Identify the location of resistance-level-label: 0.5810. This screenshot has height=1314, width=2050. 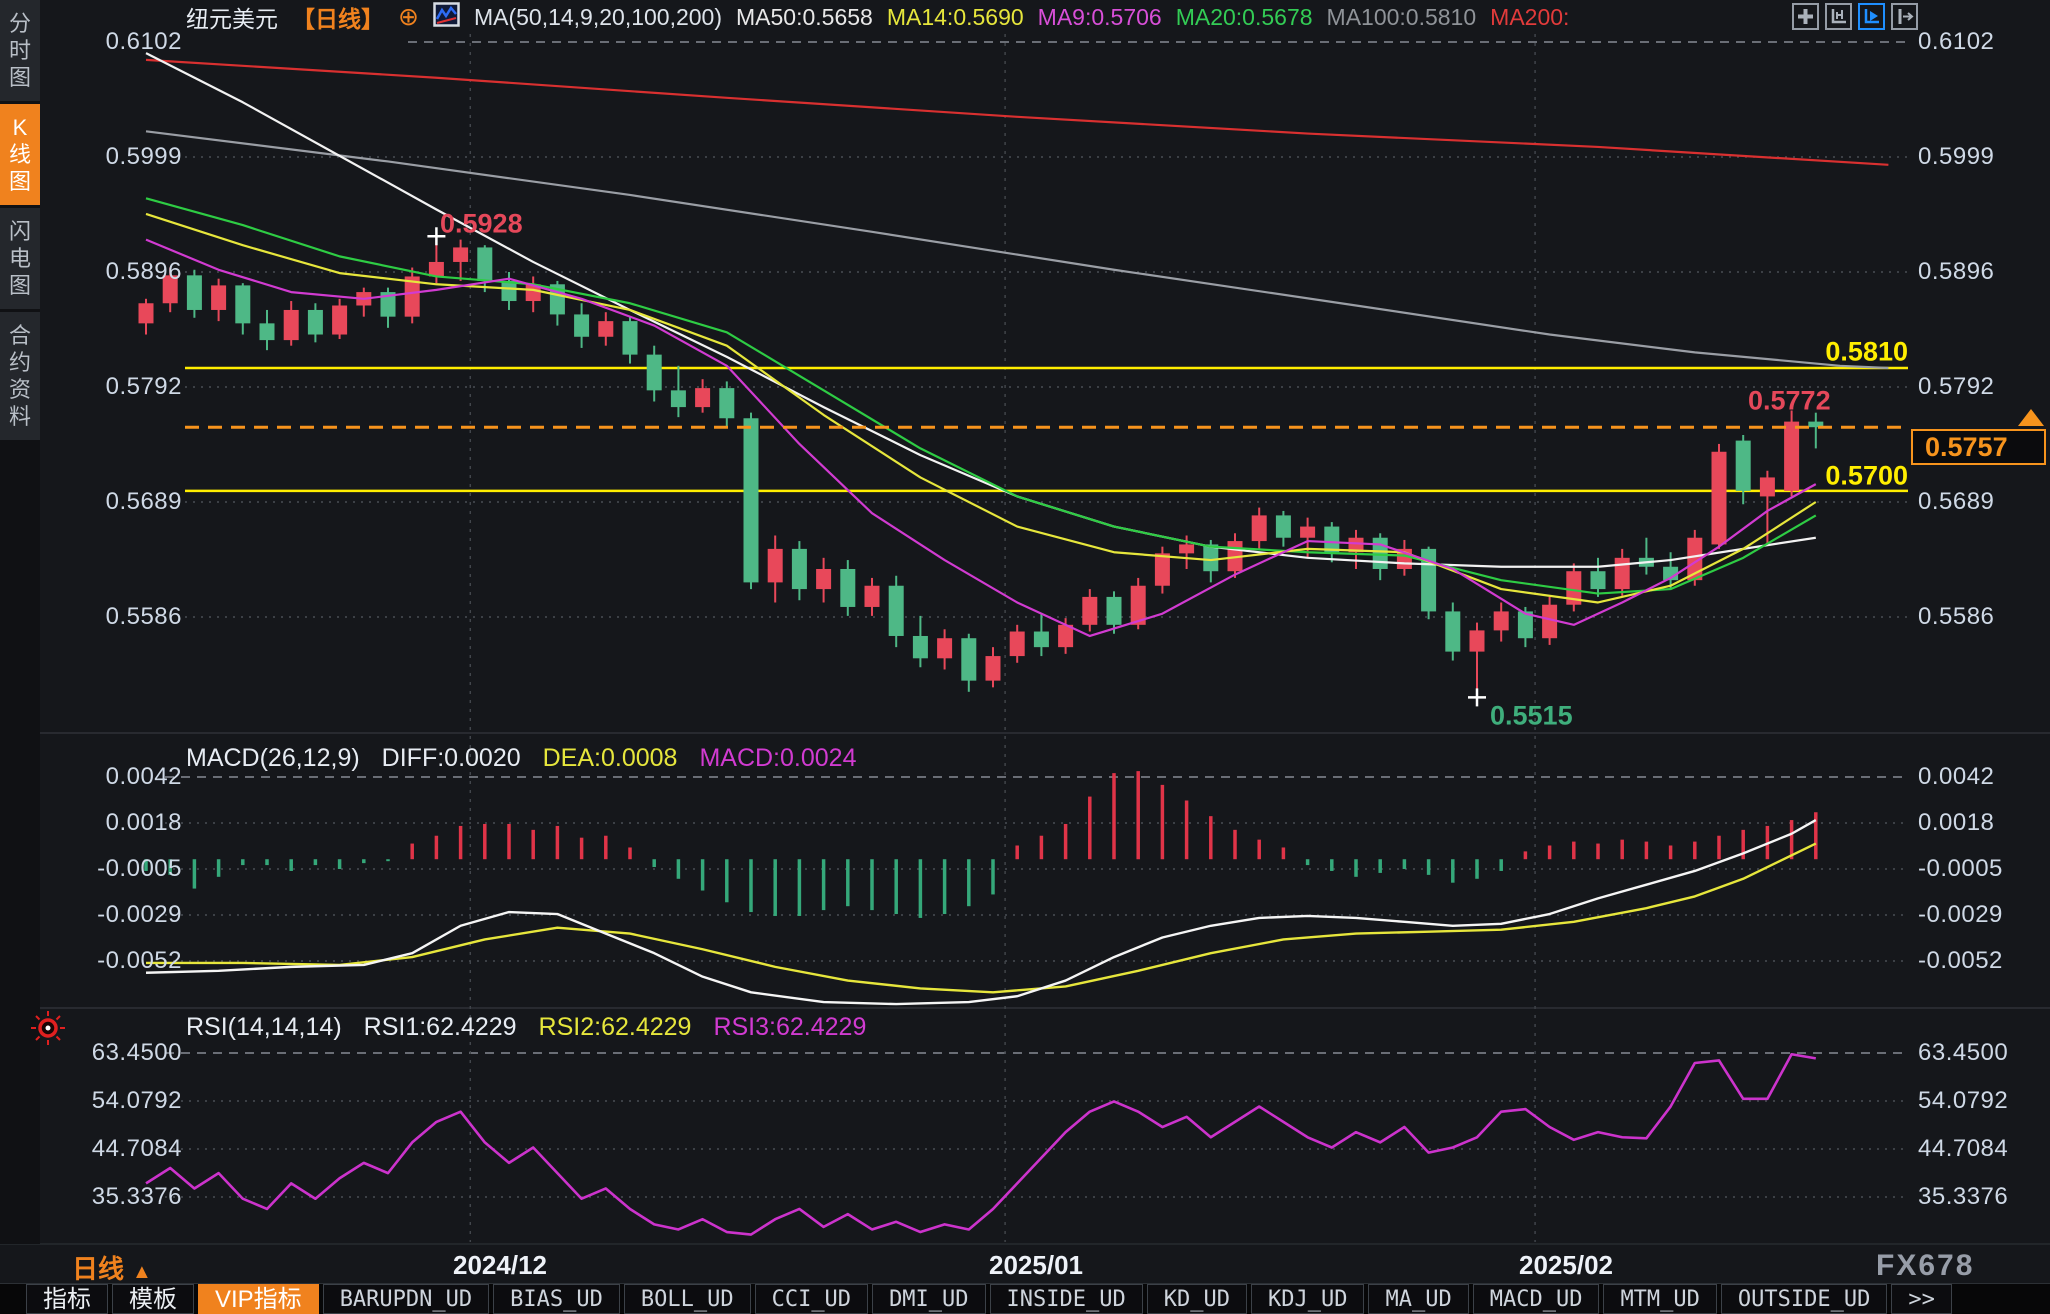
(1866, 351).